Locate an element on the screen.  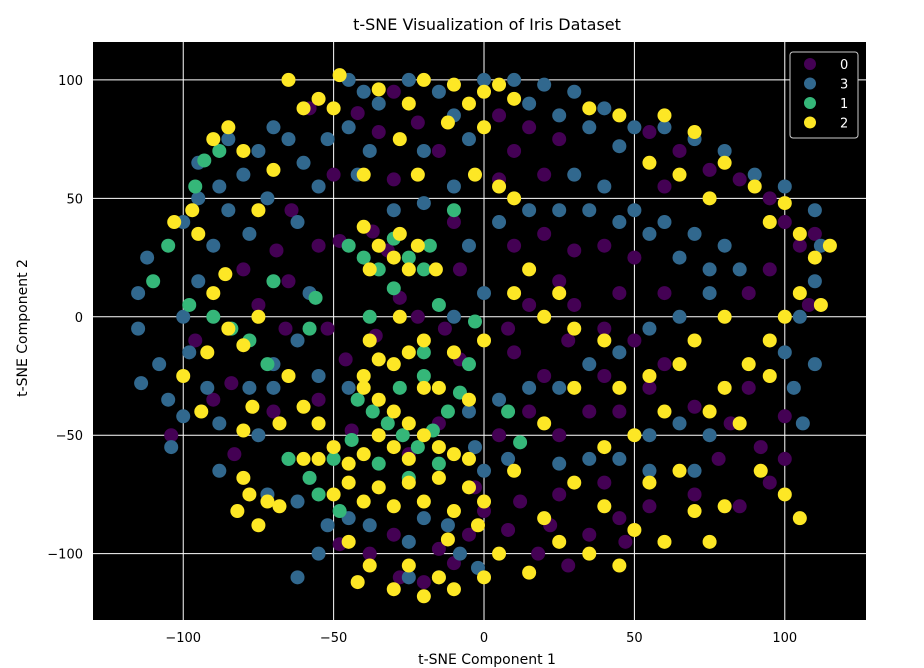
x-tick-label: −100 is located at coordinates (183, 638).